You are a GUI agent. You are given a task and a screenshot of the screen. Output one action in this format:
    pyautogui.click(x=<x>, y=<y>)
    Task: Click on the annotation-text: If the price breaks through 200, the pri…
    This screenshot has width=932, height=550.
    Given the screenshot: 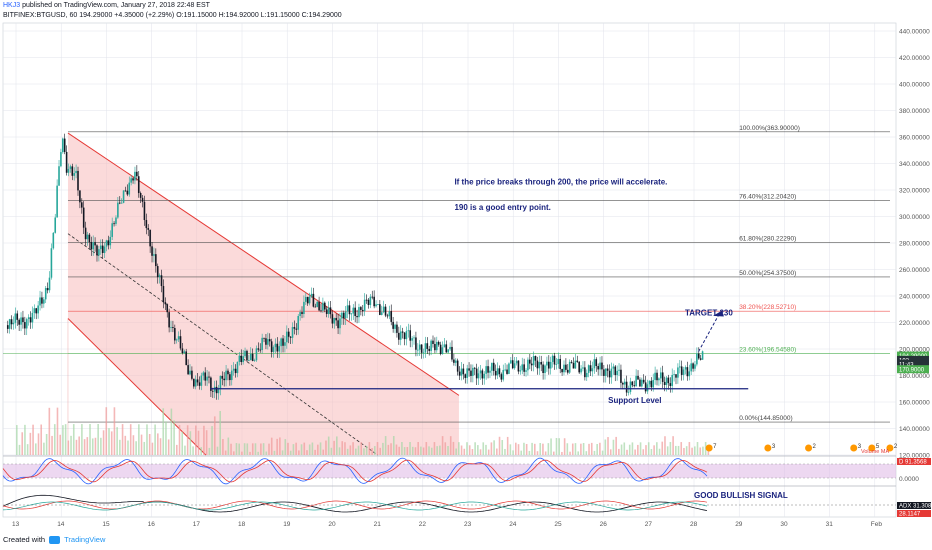 What is the action you would take?
    pyautogui.click(x=560, y=182)
    